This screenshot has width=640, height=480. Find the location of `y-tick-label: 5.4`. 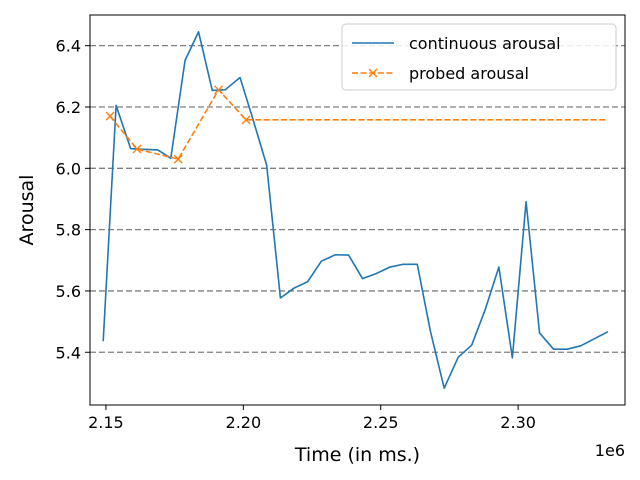

y-tick-label: 5.4 is located at coordinates (68, 352).